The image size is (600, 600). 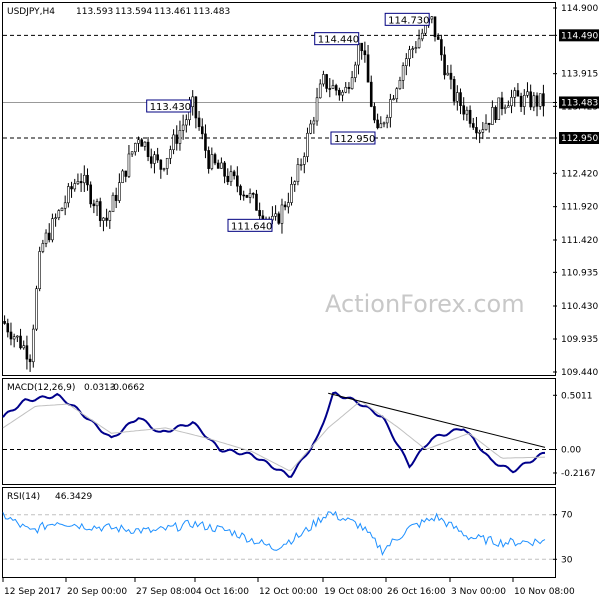 What do you see at coordinates (578, 474) in the screenshot?
I see `macd-y-tick-label: -0.2167` at bounding box center [578, 474].